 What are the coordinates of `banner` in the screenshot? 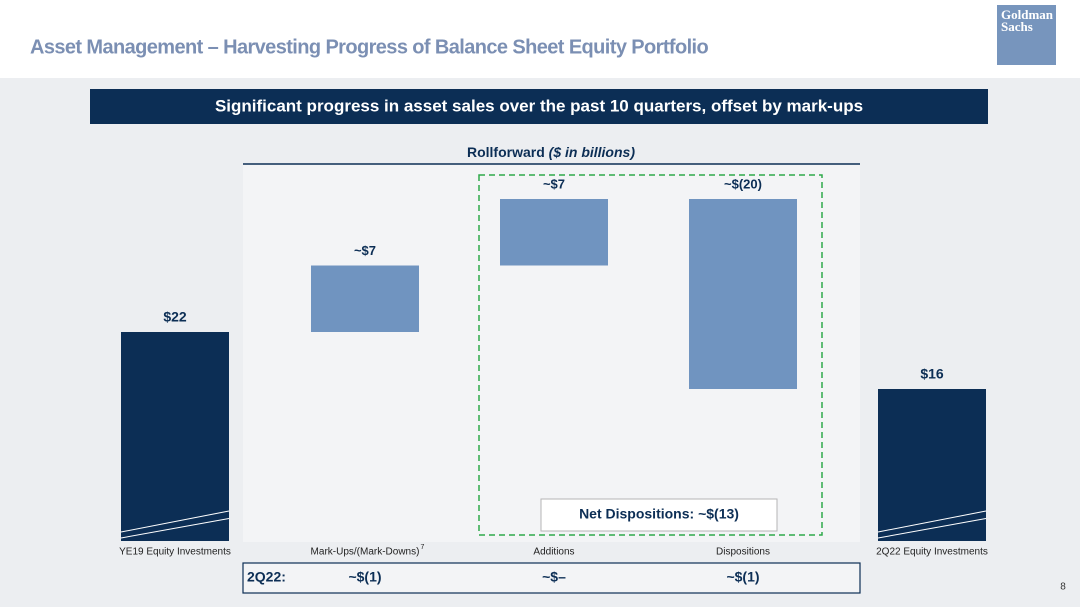 It's located at (539, 106).